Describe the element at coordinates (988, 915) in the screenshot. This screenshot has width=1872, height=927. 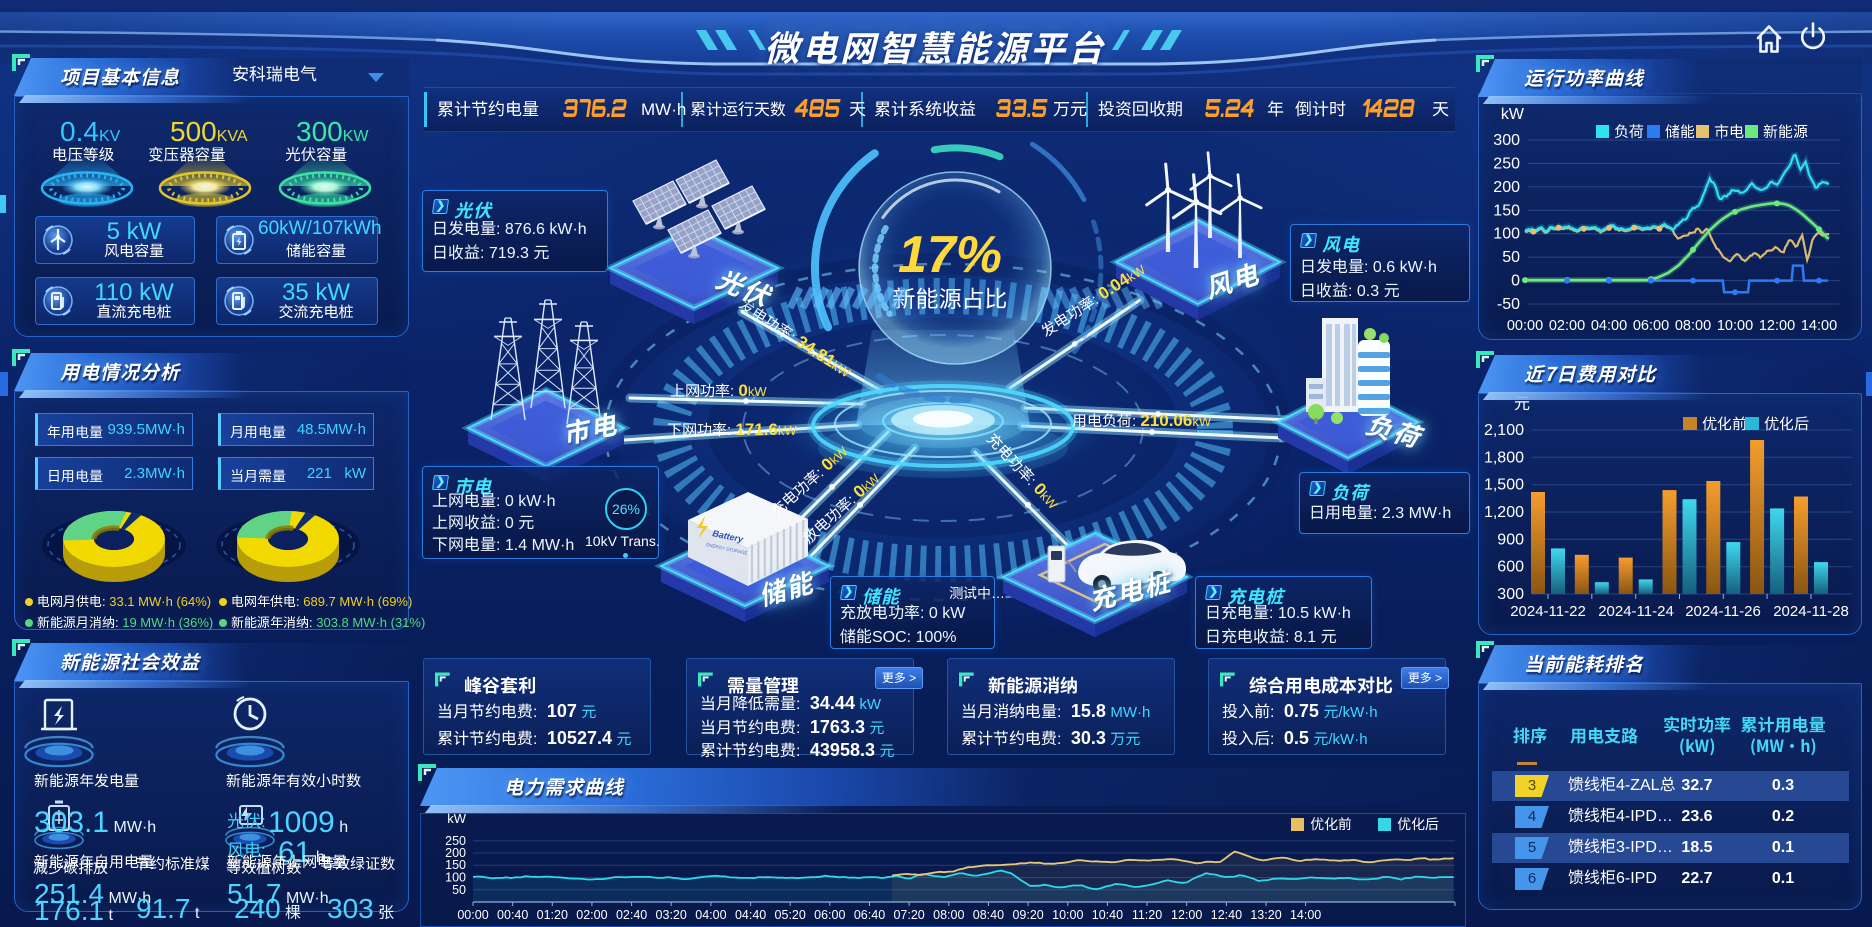
I see `svg-text: 08:40` at that location.